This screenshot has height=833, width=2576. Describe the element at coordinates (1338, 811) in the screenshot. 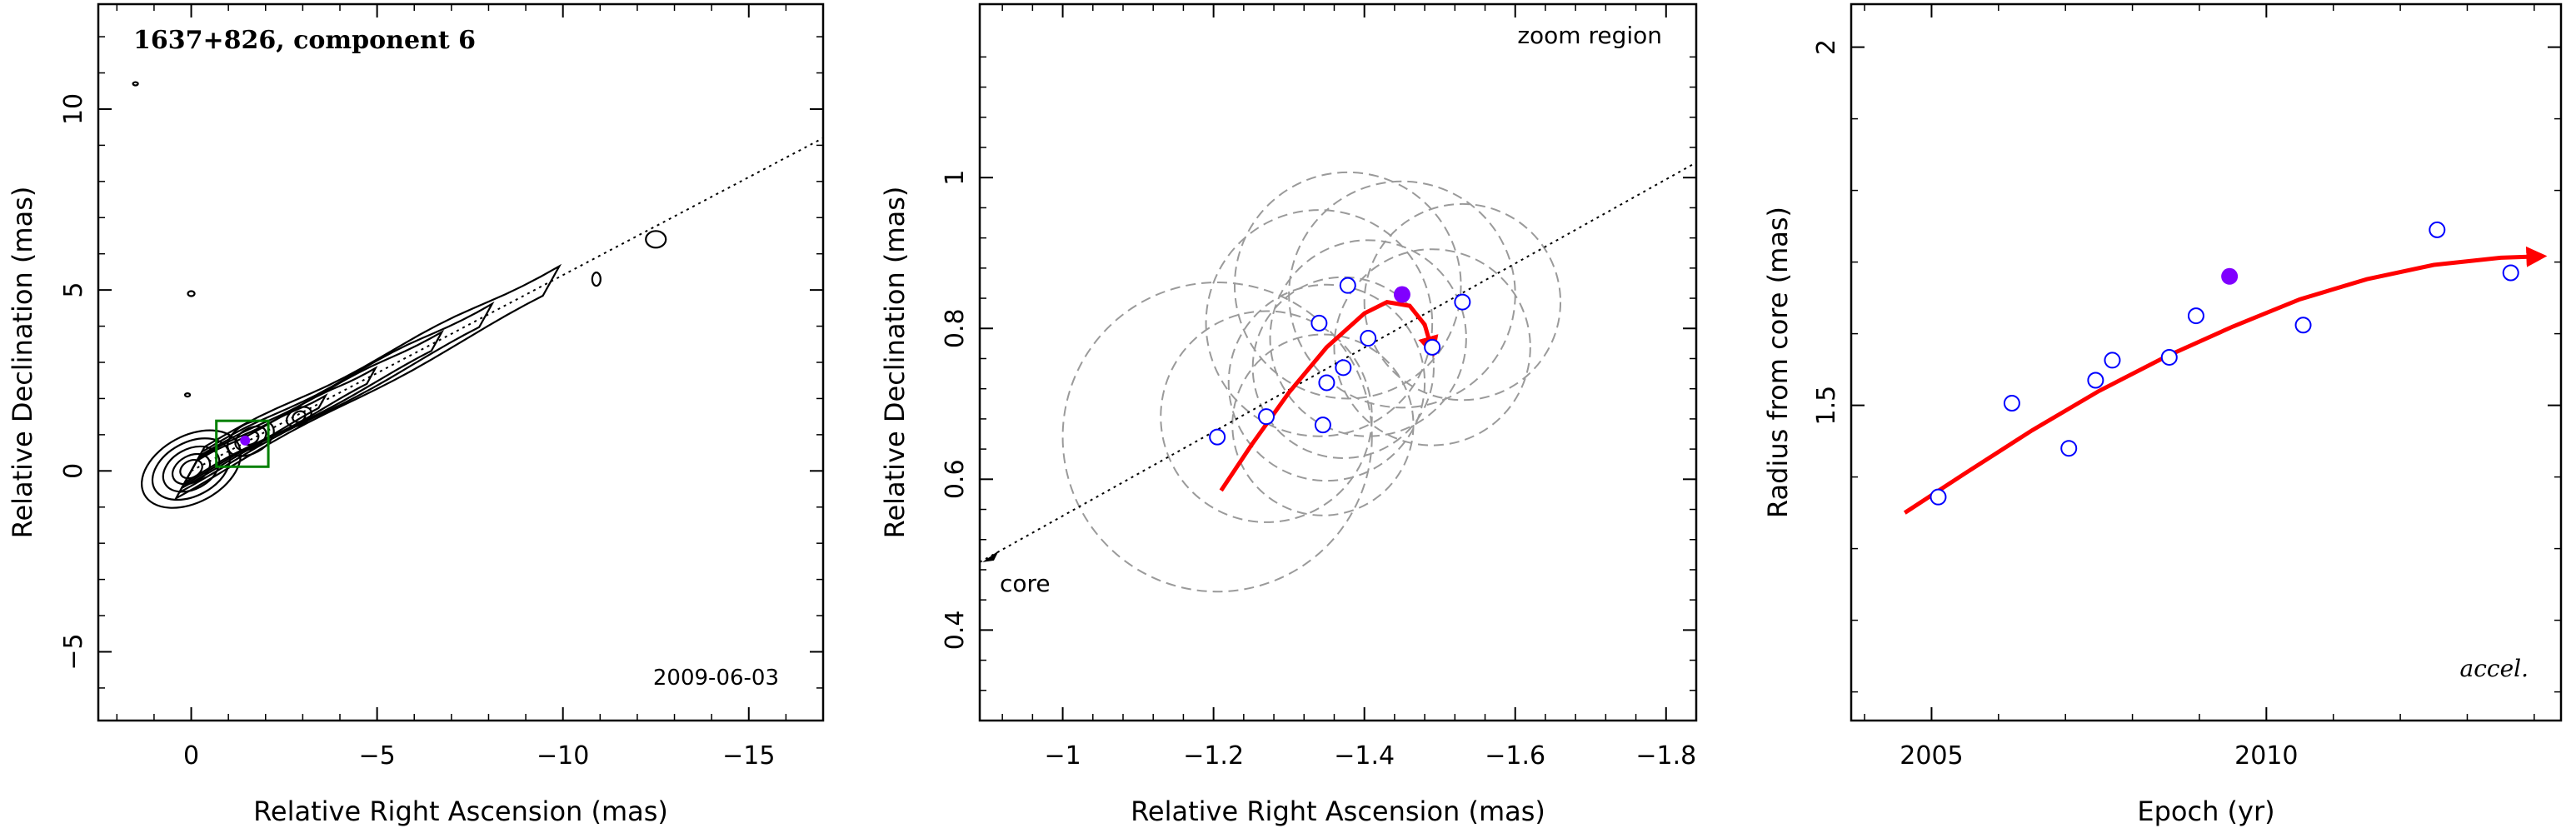

I see `panel-b-xlabel: Relative Right Ascension (mas)` at that location.